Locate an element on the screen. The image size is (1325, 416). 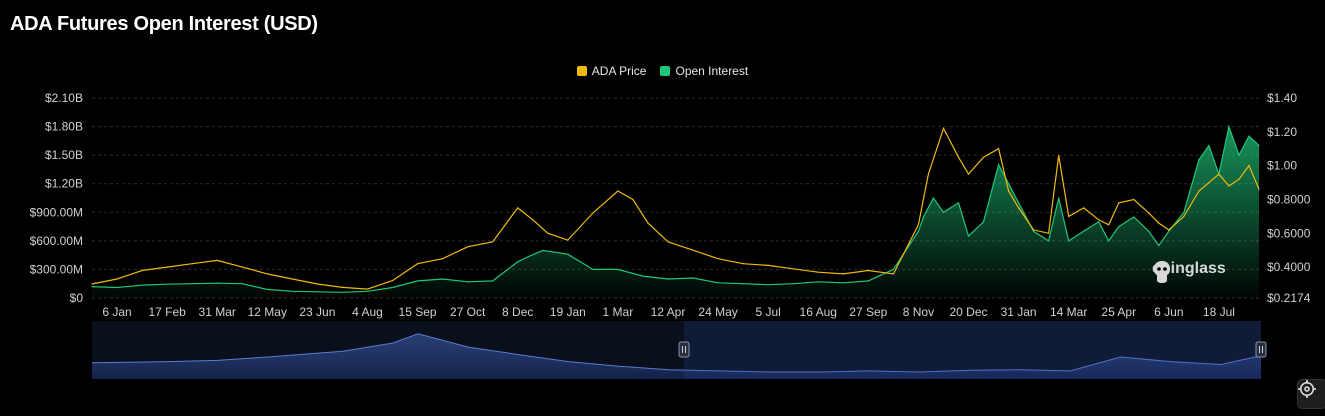
page-title: ADA Futures Open Interest (USD) is located at coordinates (164, 24).